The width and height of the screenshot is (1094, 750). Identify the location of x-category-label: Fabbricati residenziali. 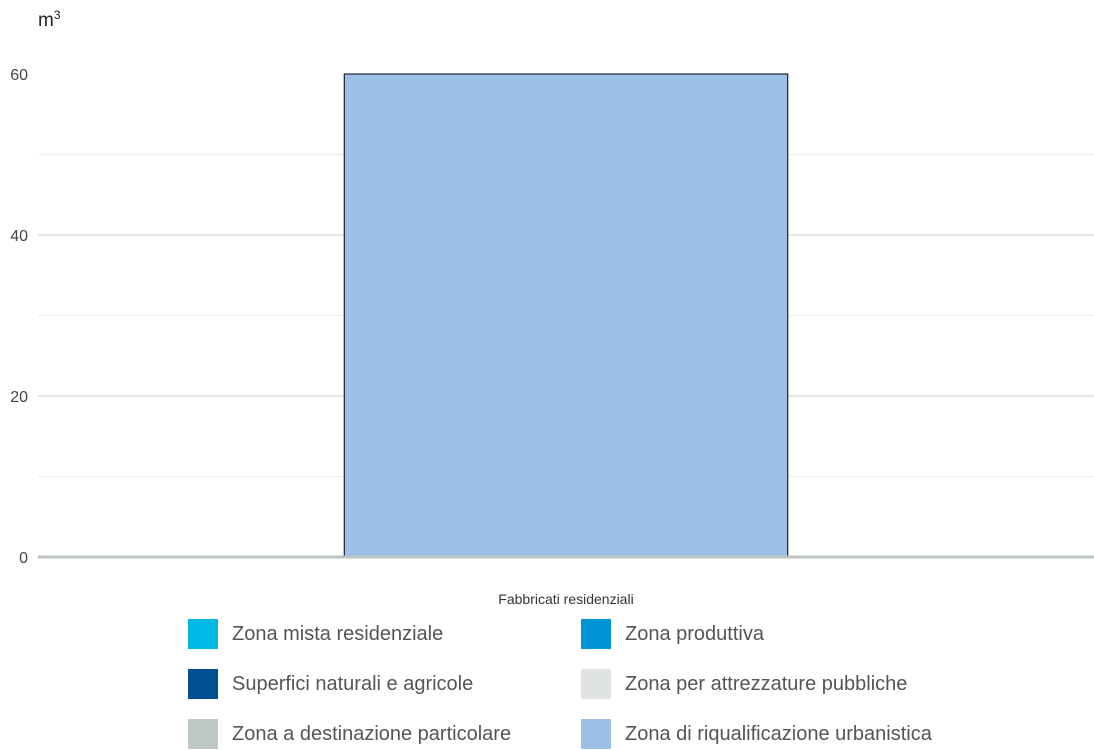
(565, 599).